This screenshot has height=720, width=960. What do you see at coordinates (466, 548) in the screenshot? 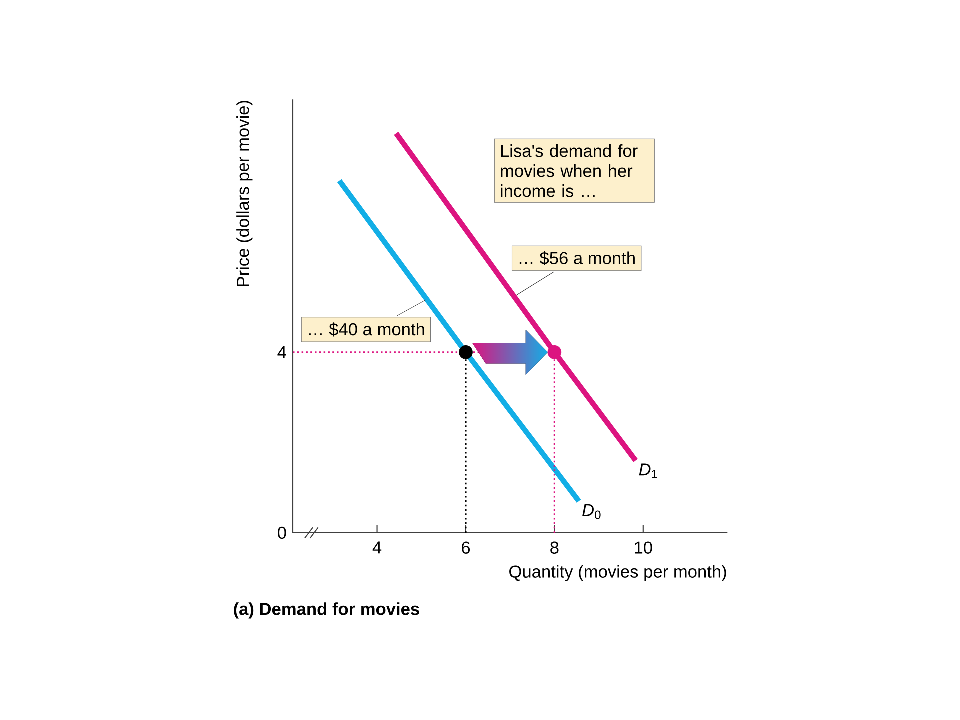
I see `x-tick-label: 6` at bounding box center [466, 548].